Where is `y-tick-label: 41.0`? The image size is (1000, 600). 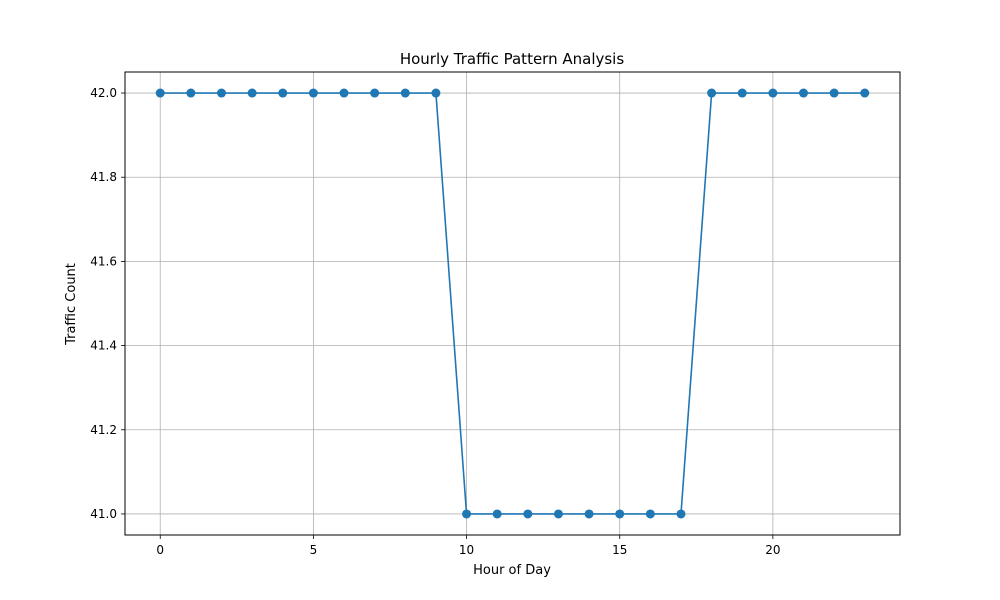 y-tick-label: 41.0 is located at coordinates (103, 514).